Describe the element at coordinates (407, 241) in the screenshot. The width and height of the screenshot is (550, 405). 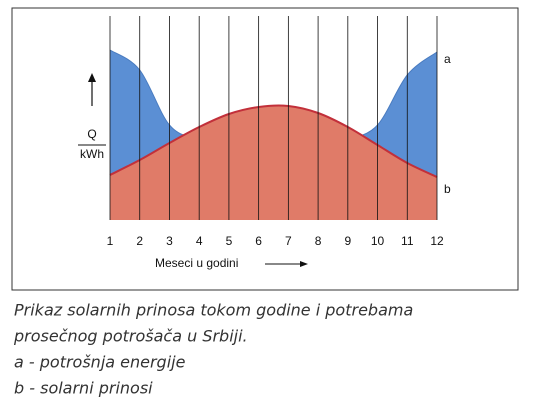
I see `x-tick-label: 11` at that location.